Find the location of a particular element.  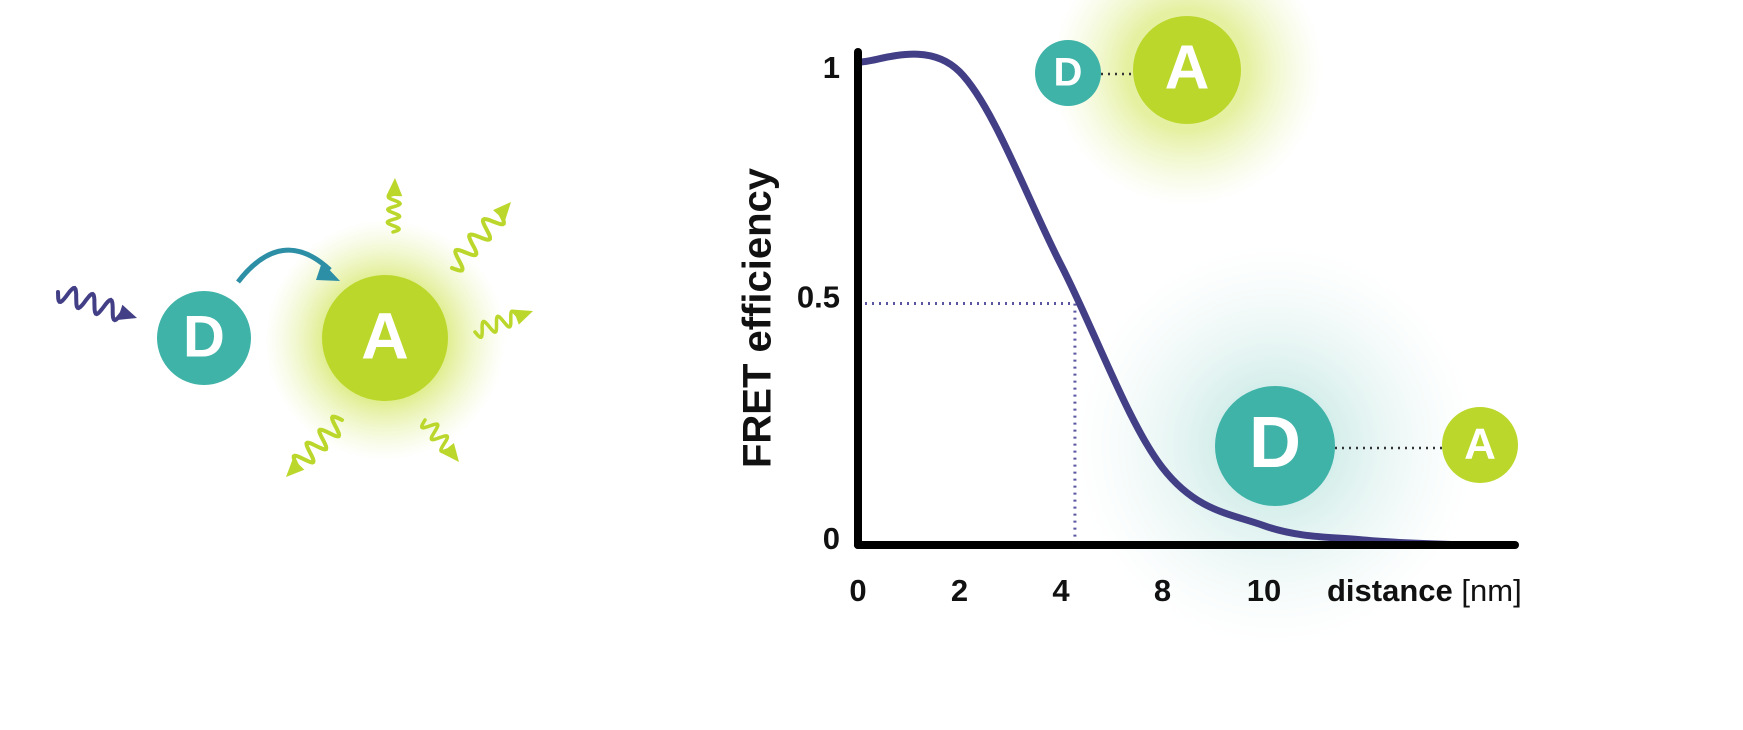

half-guide is located at coordinates (967, 423).